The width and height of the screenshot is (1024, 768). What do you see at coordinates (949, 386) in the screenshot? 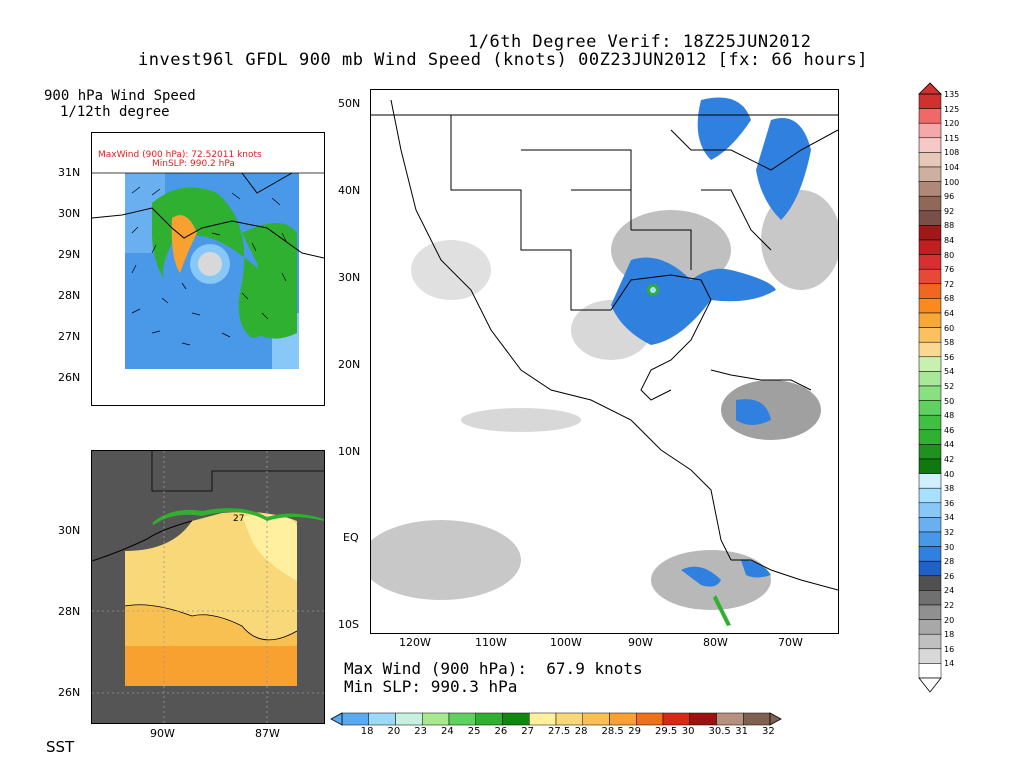
I see `wind-colorbar-label: 52` at bounding box center [949, 386].